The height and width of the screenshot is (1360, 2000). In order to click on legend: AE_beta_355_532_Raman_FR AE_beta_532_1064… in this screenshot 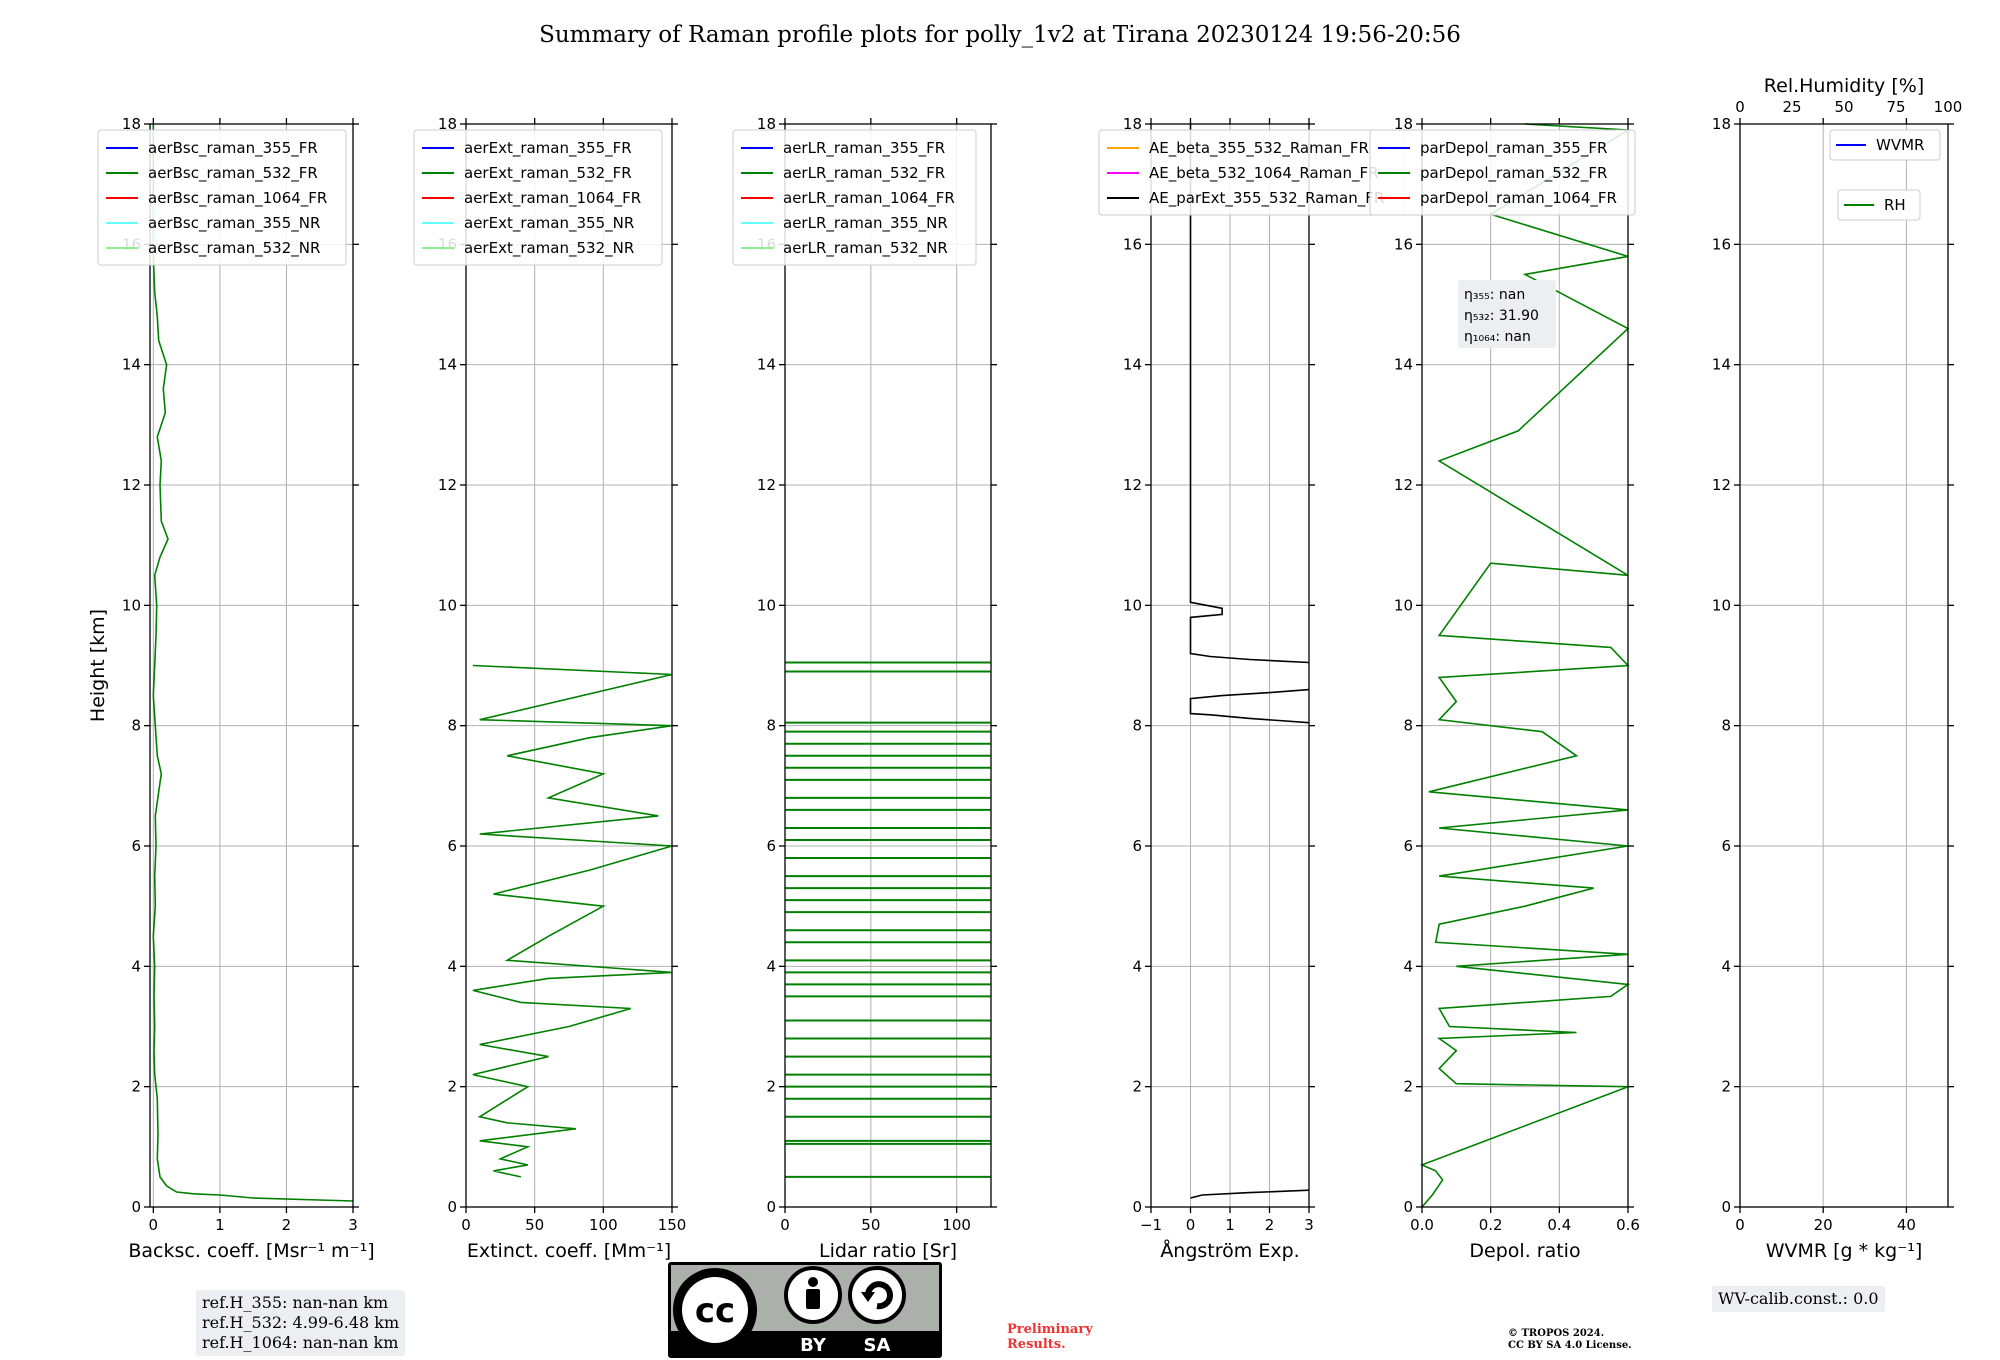, I will do `click(1251, 172)`.